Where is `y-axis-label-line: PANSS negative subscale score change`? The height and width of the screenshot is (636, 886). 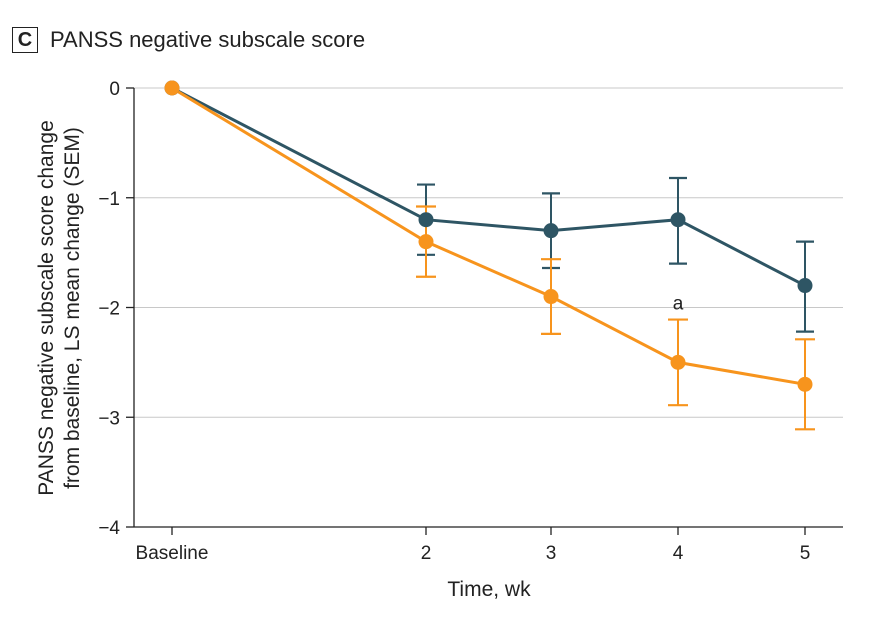
y-axis-label-line: PANSS negative subscale score change is located at coordinates (46, 308).